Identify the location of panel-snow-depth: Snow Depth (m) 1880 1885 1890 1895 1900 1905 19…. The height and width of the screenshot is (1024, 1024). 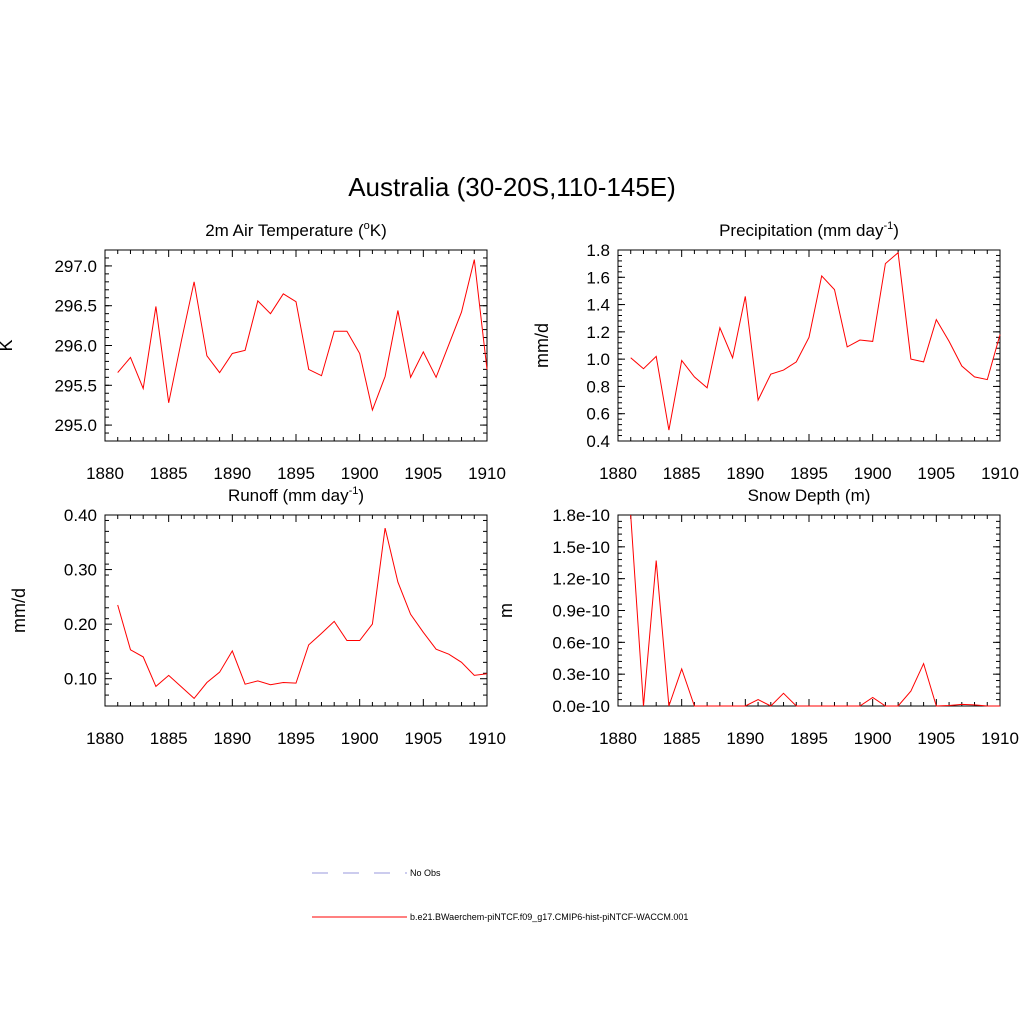
(757, 617).